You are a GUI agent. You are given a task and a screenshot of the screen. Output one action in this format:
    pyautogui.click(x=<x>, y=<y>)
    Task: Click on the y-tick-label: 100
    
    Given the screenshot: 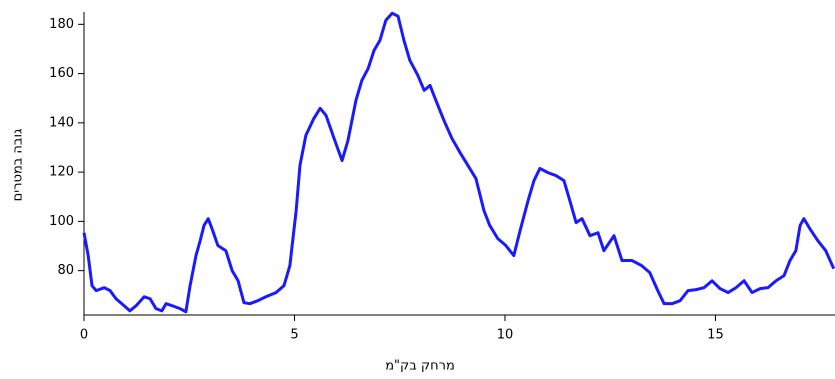 What is the action you would take?
    pyautogui.click(x=61, y=221)
    